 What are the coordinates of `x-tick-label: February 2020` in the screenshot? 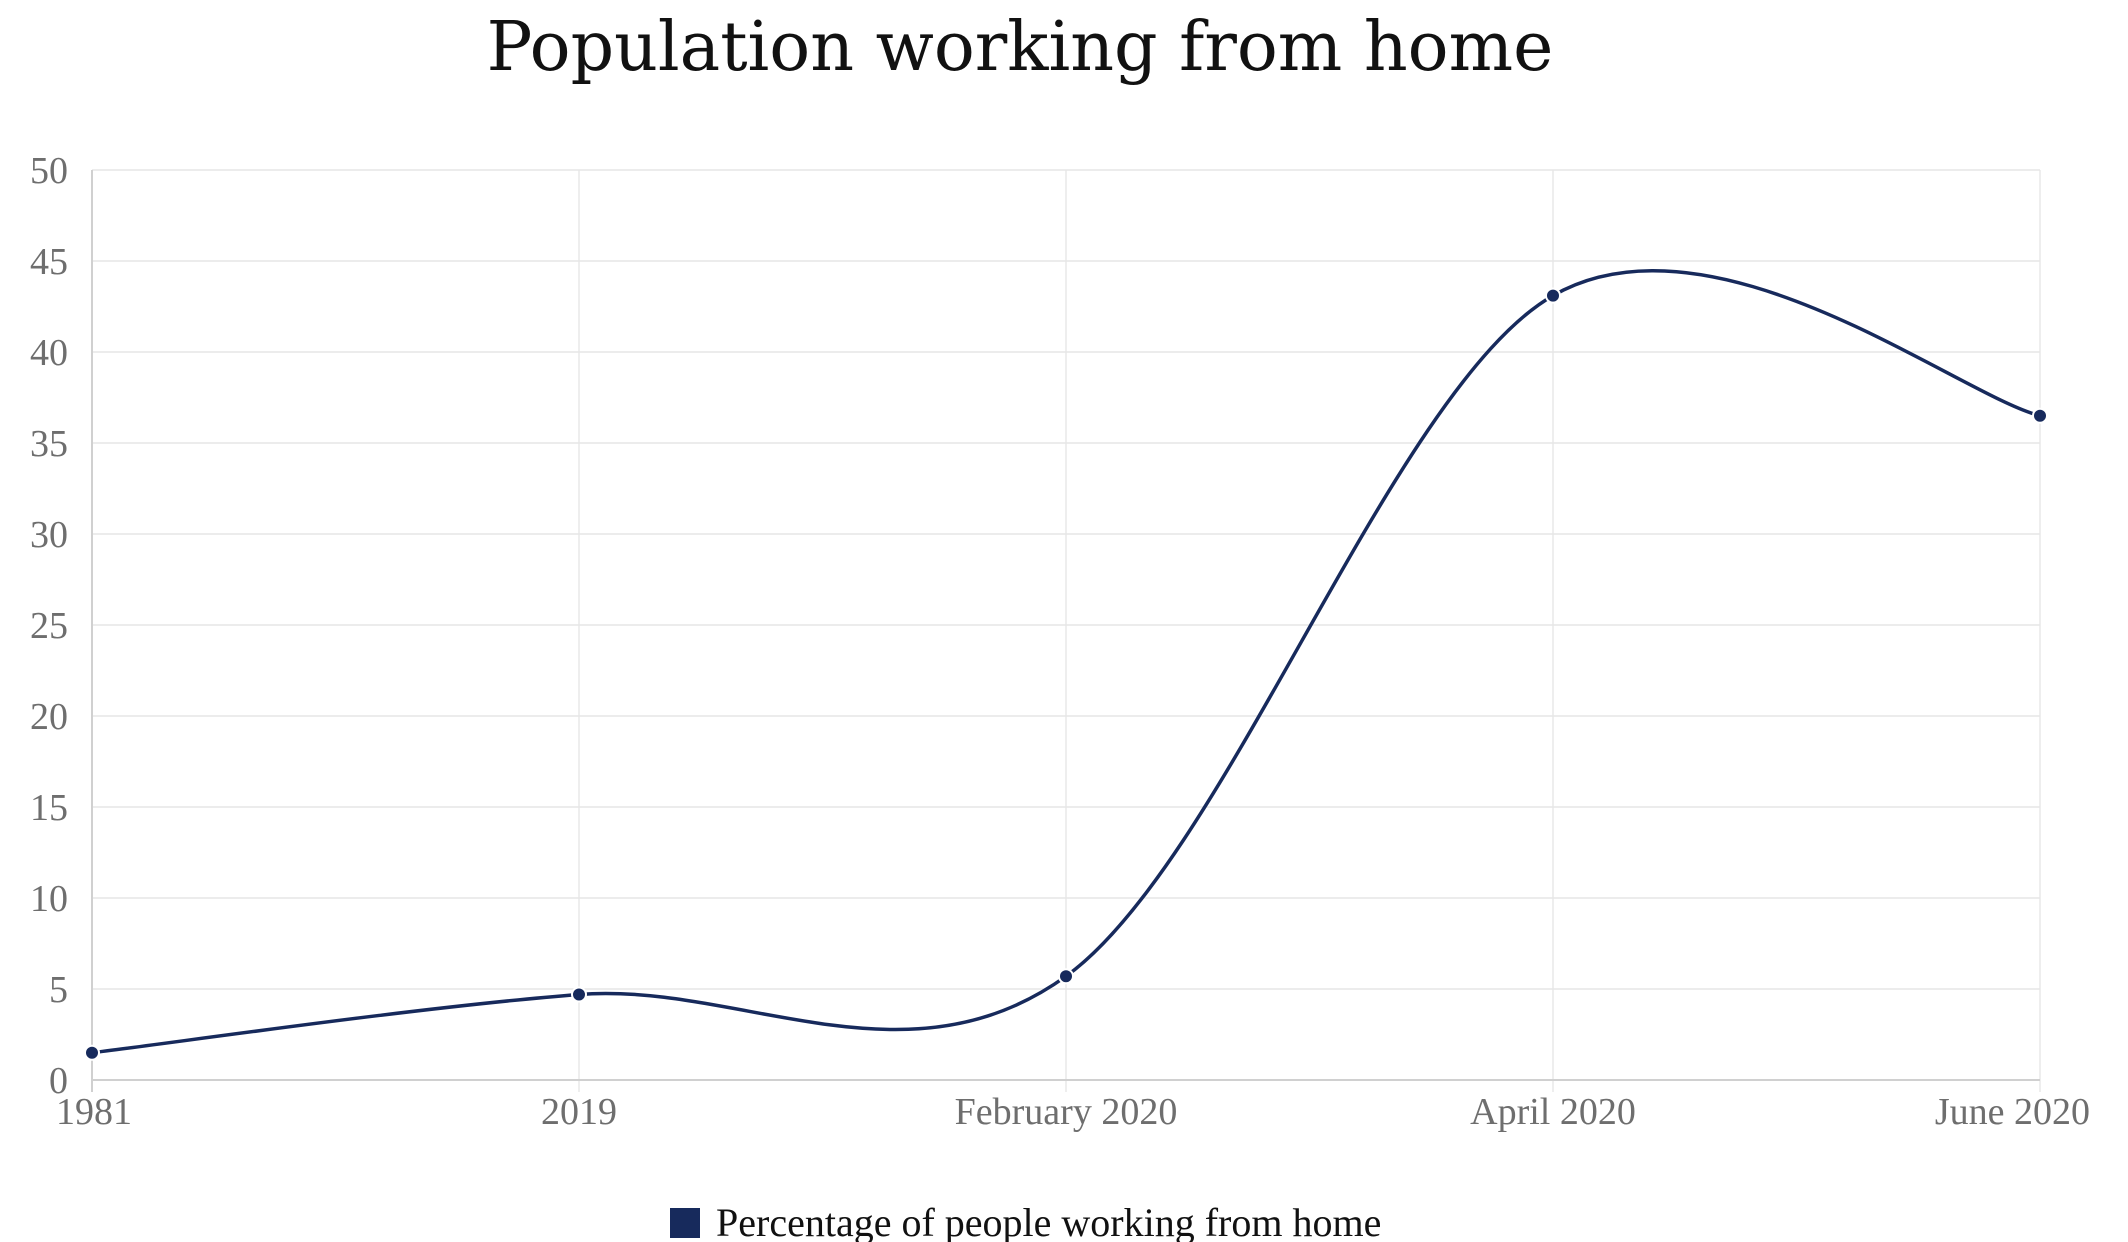 It's located at (1066, 1112).